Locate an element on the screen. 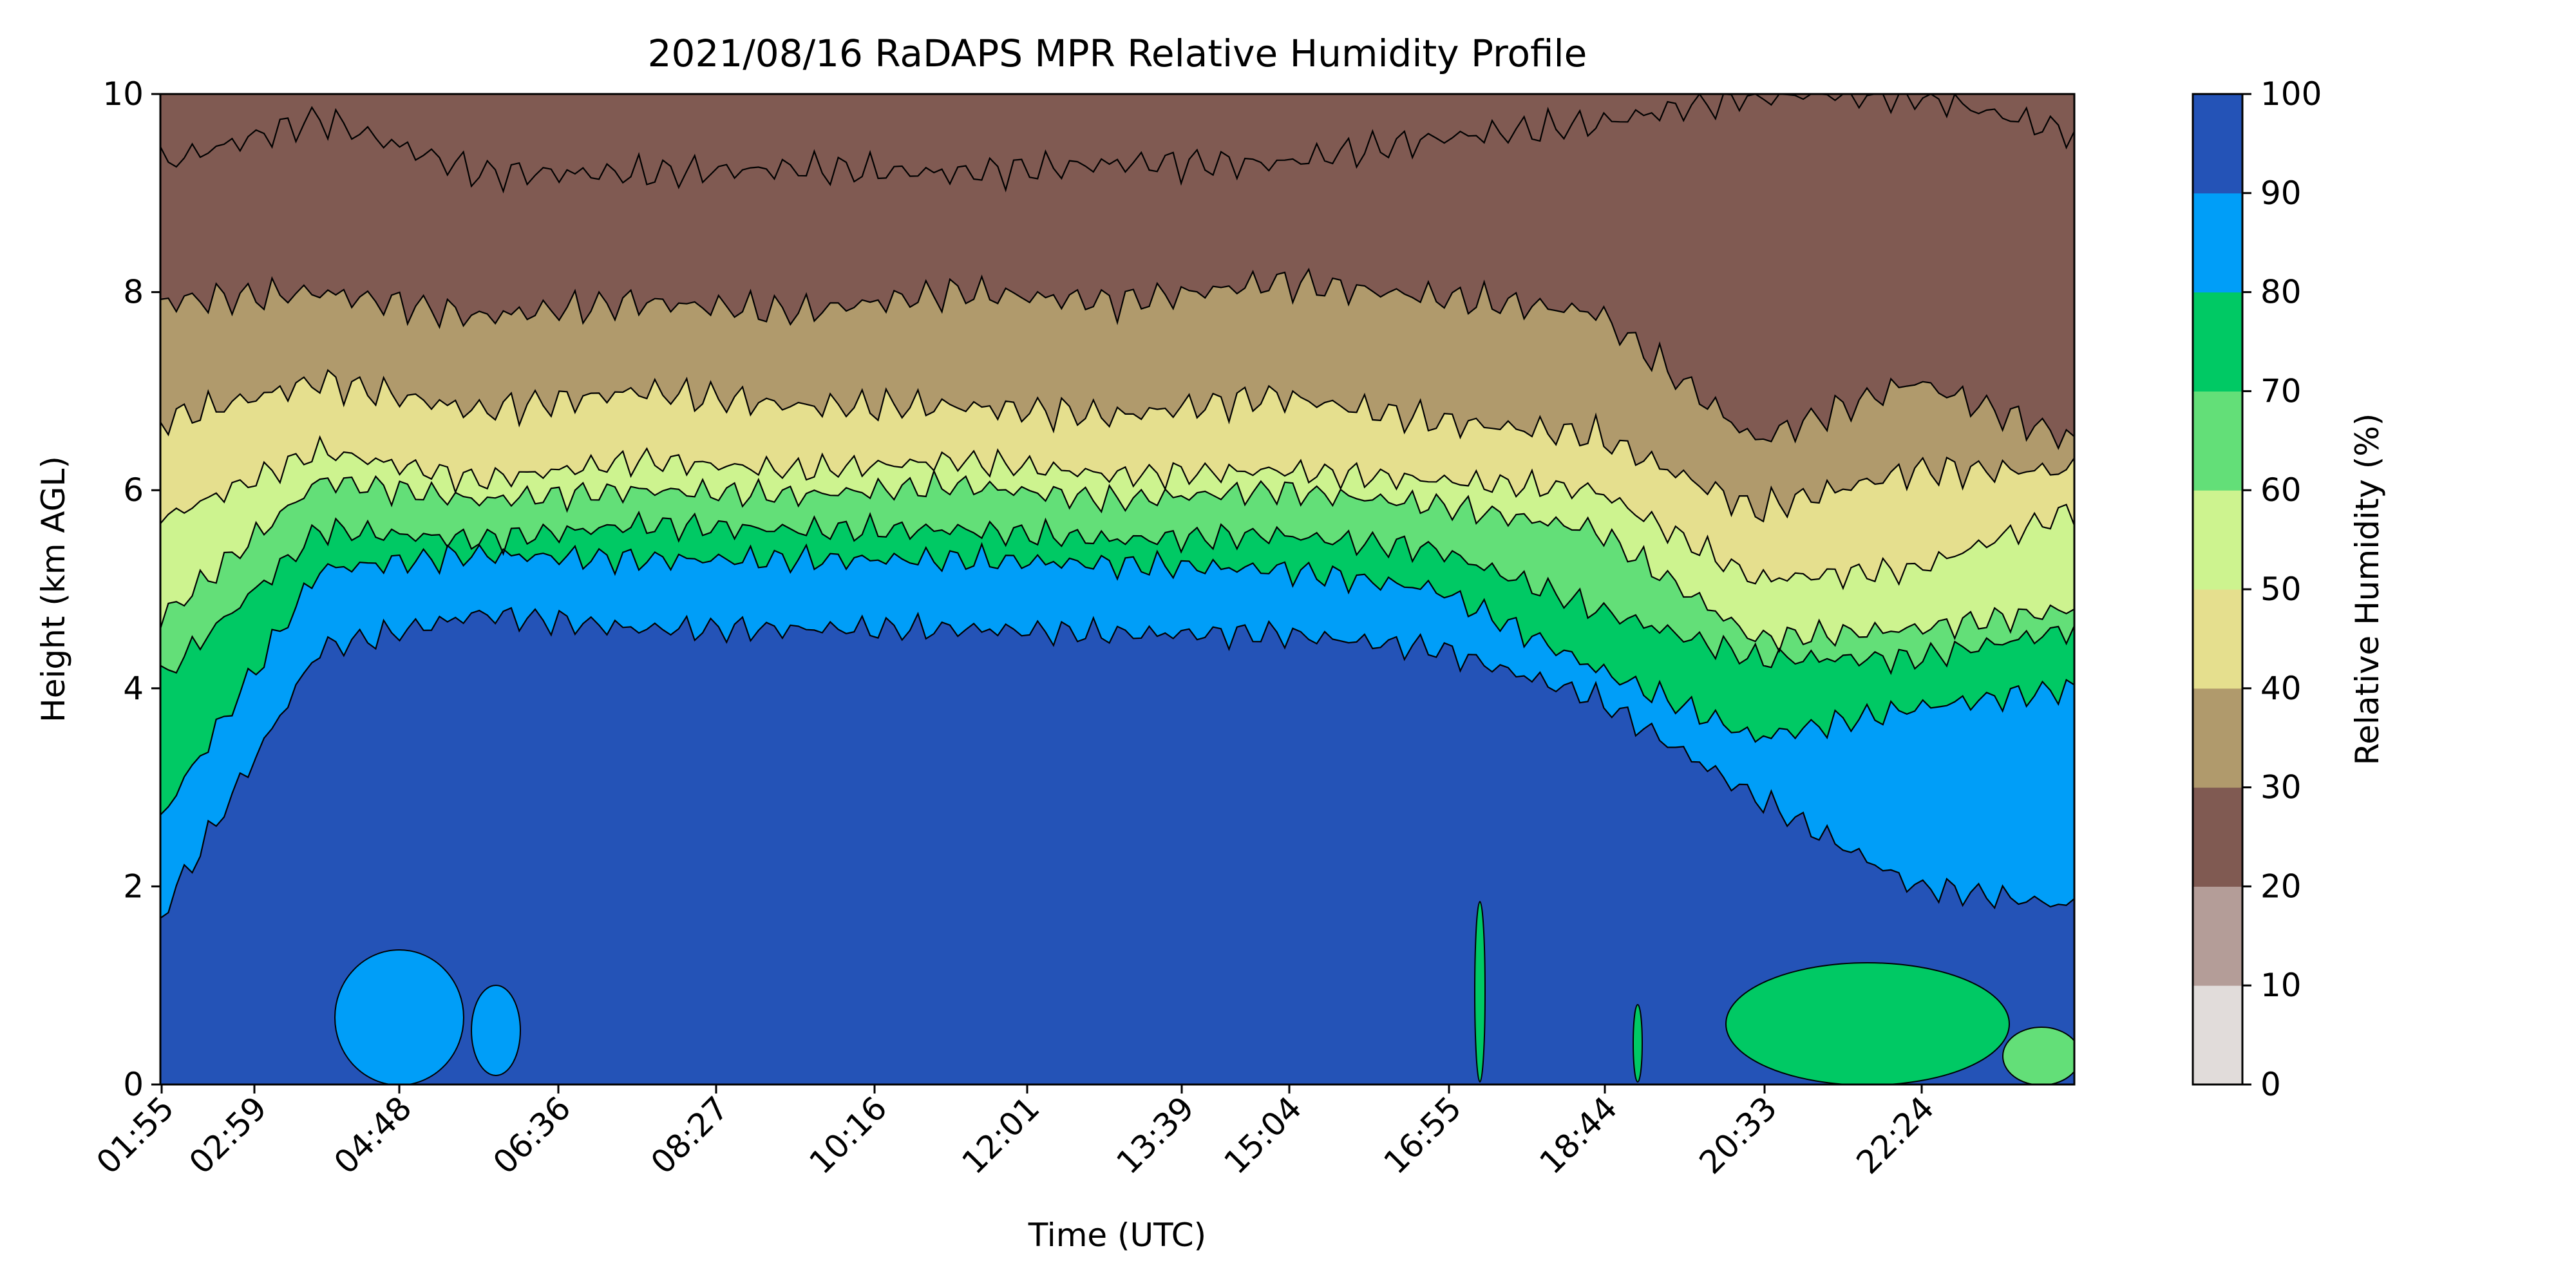 This screenshot has width=2576, height=1288. colorbar: 0 10 20 30 40 50 60 70 80 90 100 is located at coordinates (2258, 589).